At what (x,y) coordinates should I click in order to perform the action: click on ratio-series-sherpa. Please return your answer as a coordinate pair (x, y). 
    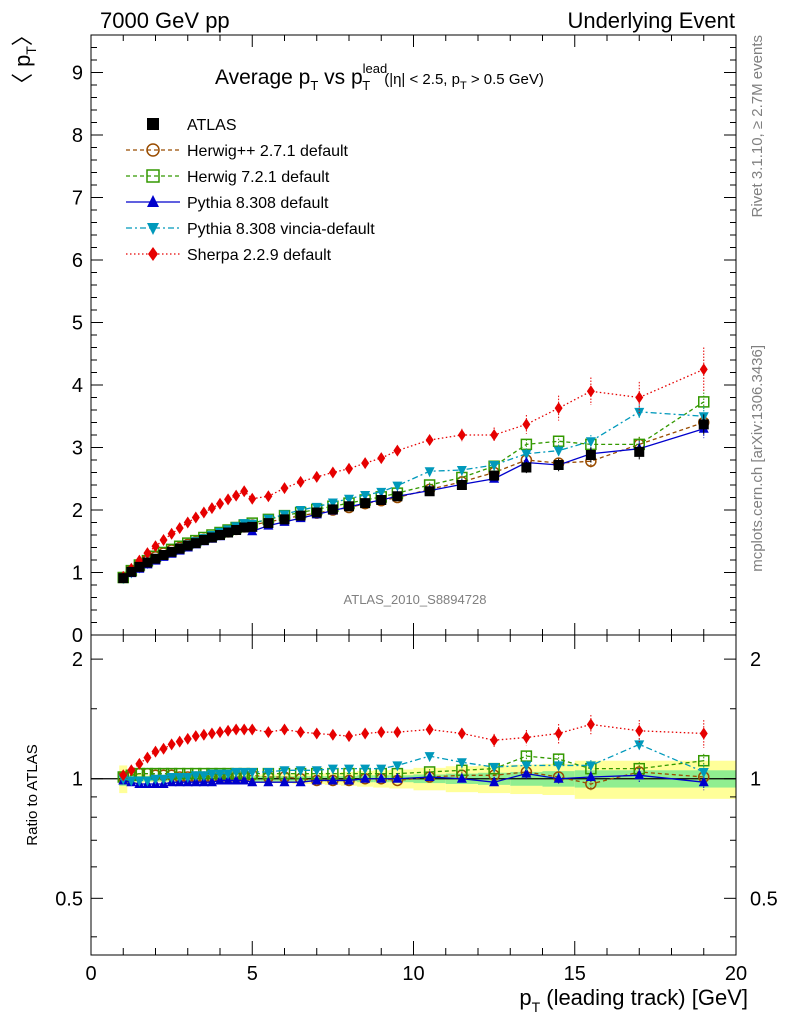
    Looking at the image, I should click on (413, 748).